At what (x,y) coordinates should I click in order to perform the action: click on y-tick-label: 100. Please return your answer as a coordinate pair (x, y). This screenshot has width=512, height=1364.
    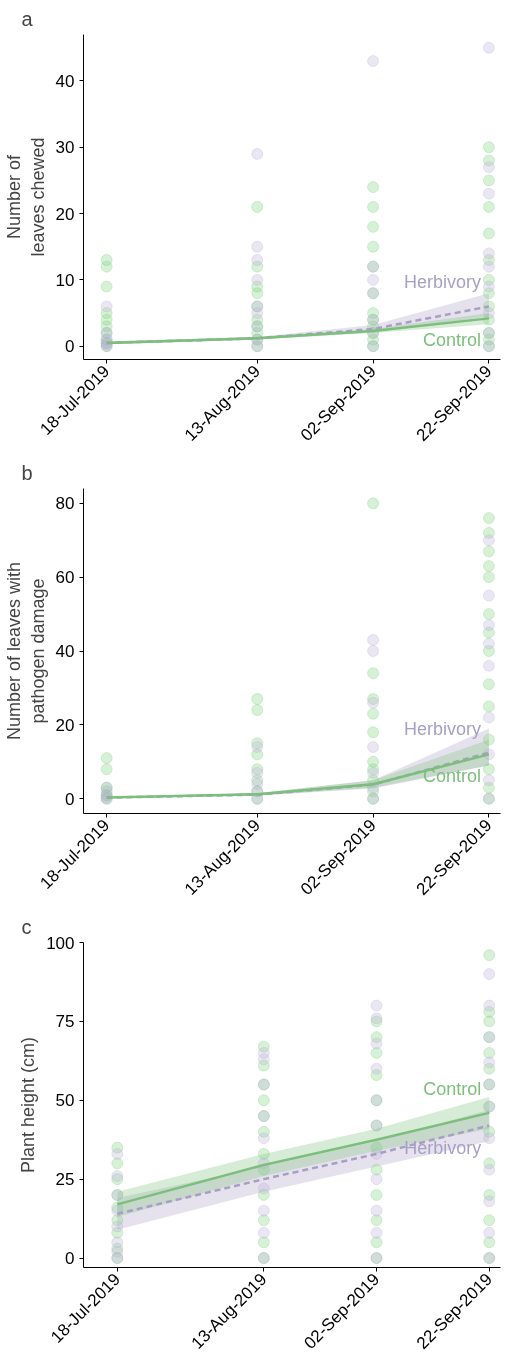
    Looking at the image, I should click on (60, 943).